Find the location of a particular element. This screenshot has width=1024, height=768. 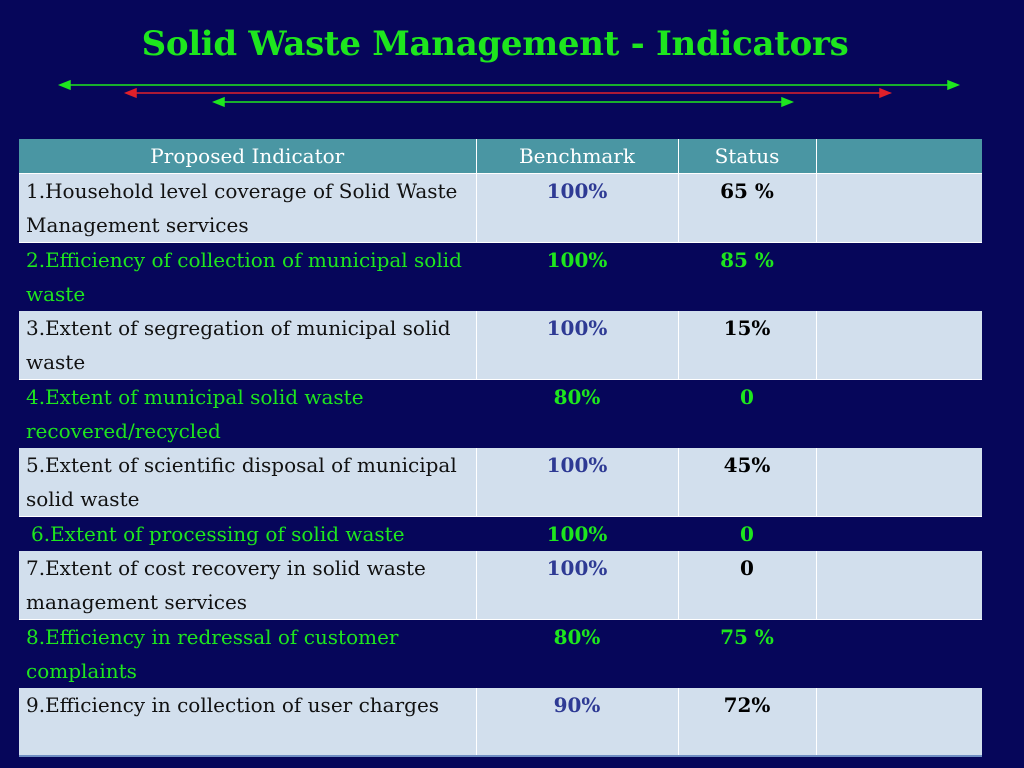

table-header-row: Proposed Indicator Benchmark Status is located at coordinates (500, 156).